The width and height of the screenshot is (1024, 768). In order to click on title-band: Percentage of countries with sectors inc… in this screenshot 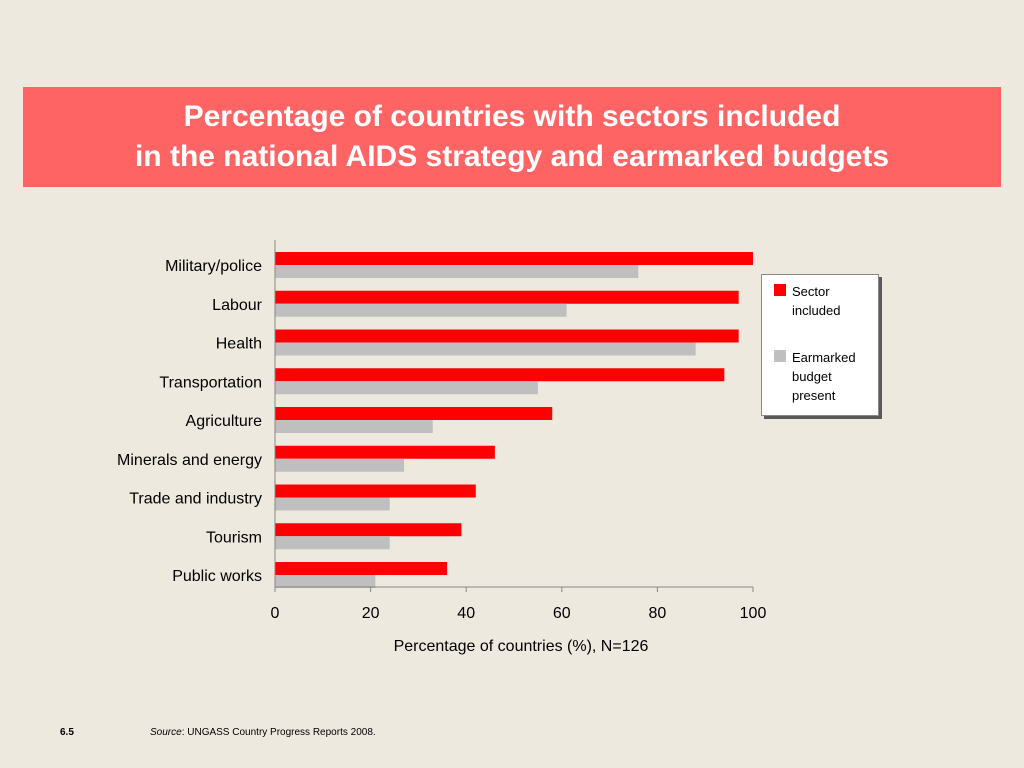, I will do `click(512, 137)`.